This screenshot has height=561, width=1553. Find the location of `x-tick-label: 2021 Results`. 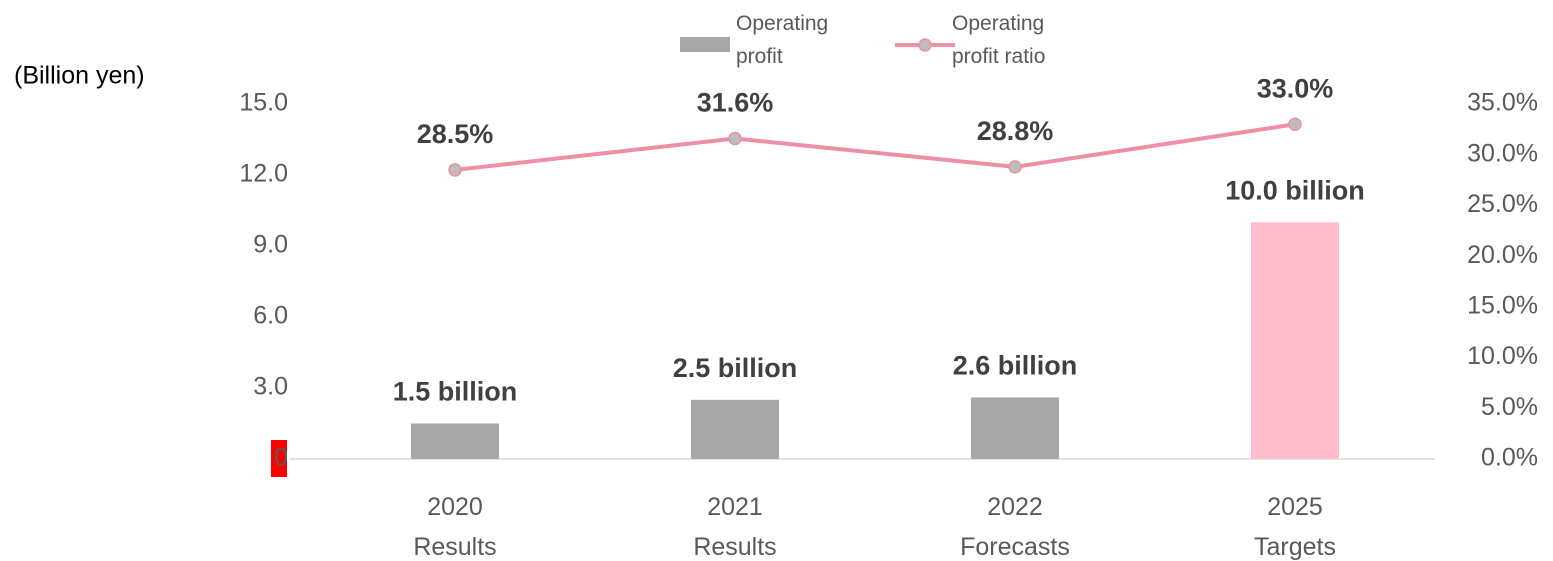

x-tick-label: 2021 Results is located at coordinates (734, 527).